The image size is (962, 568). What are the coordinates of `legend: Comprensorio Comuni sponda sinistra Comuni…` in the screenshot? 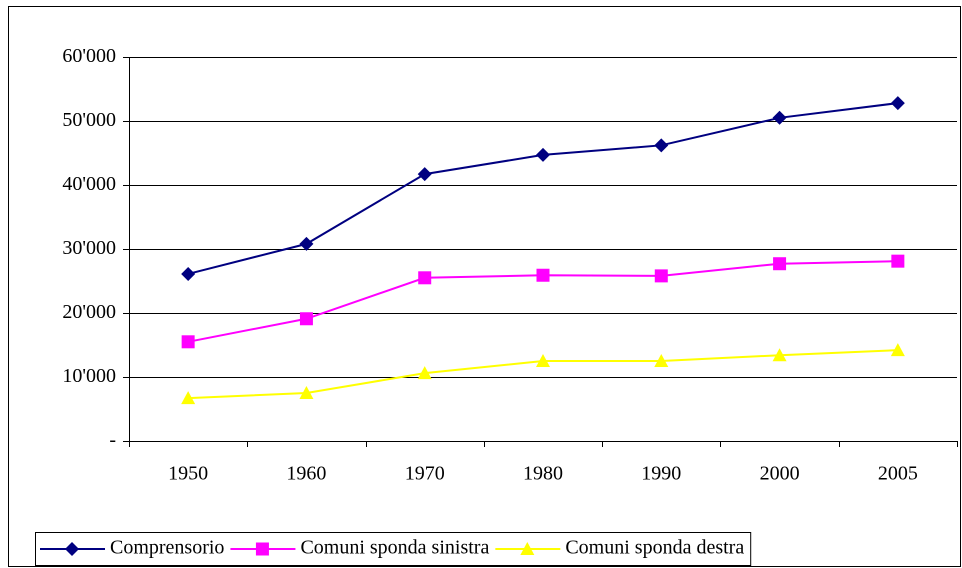 It's located at (393, 549).